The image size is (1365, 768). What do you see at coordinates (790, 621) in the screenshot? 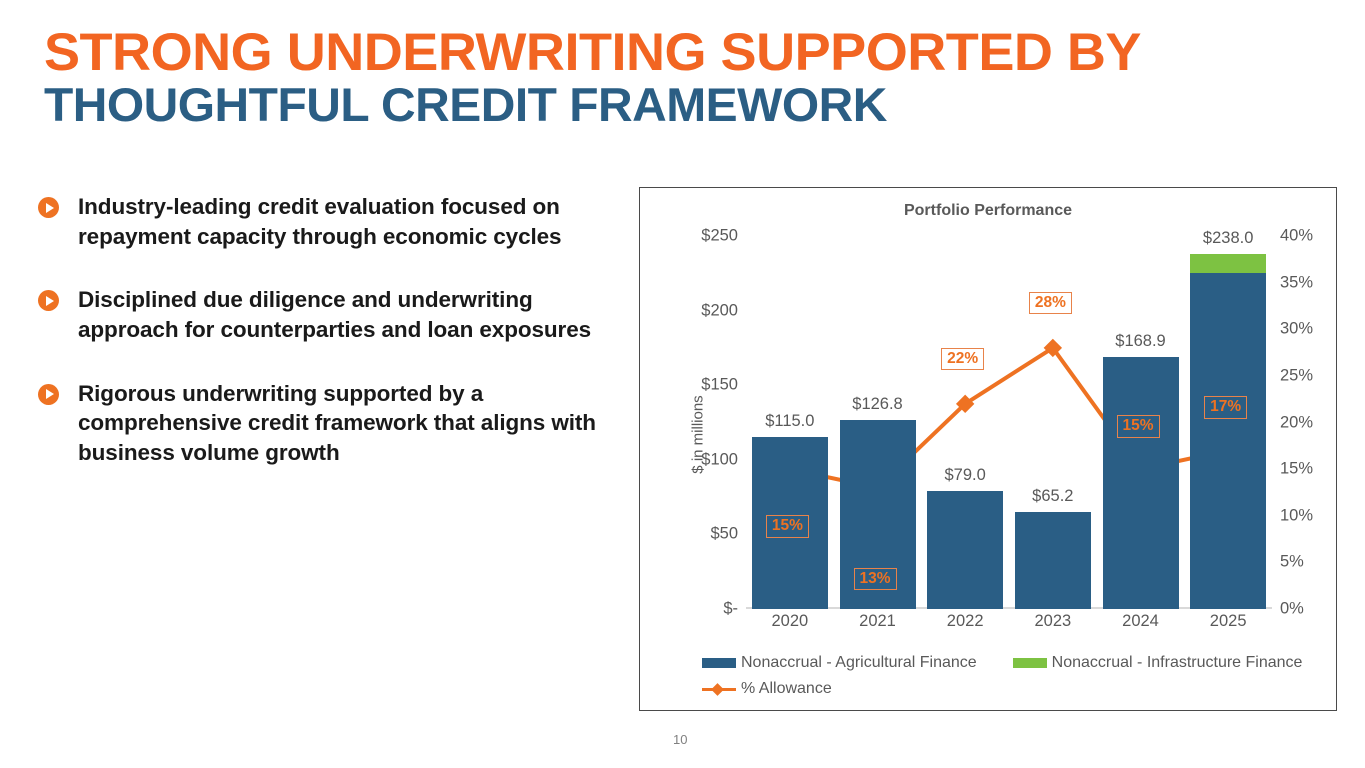
I see `x-axis-tick-label: 2020` at bounding box center [790, 621].